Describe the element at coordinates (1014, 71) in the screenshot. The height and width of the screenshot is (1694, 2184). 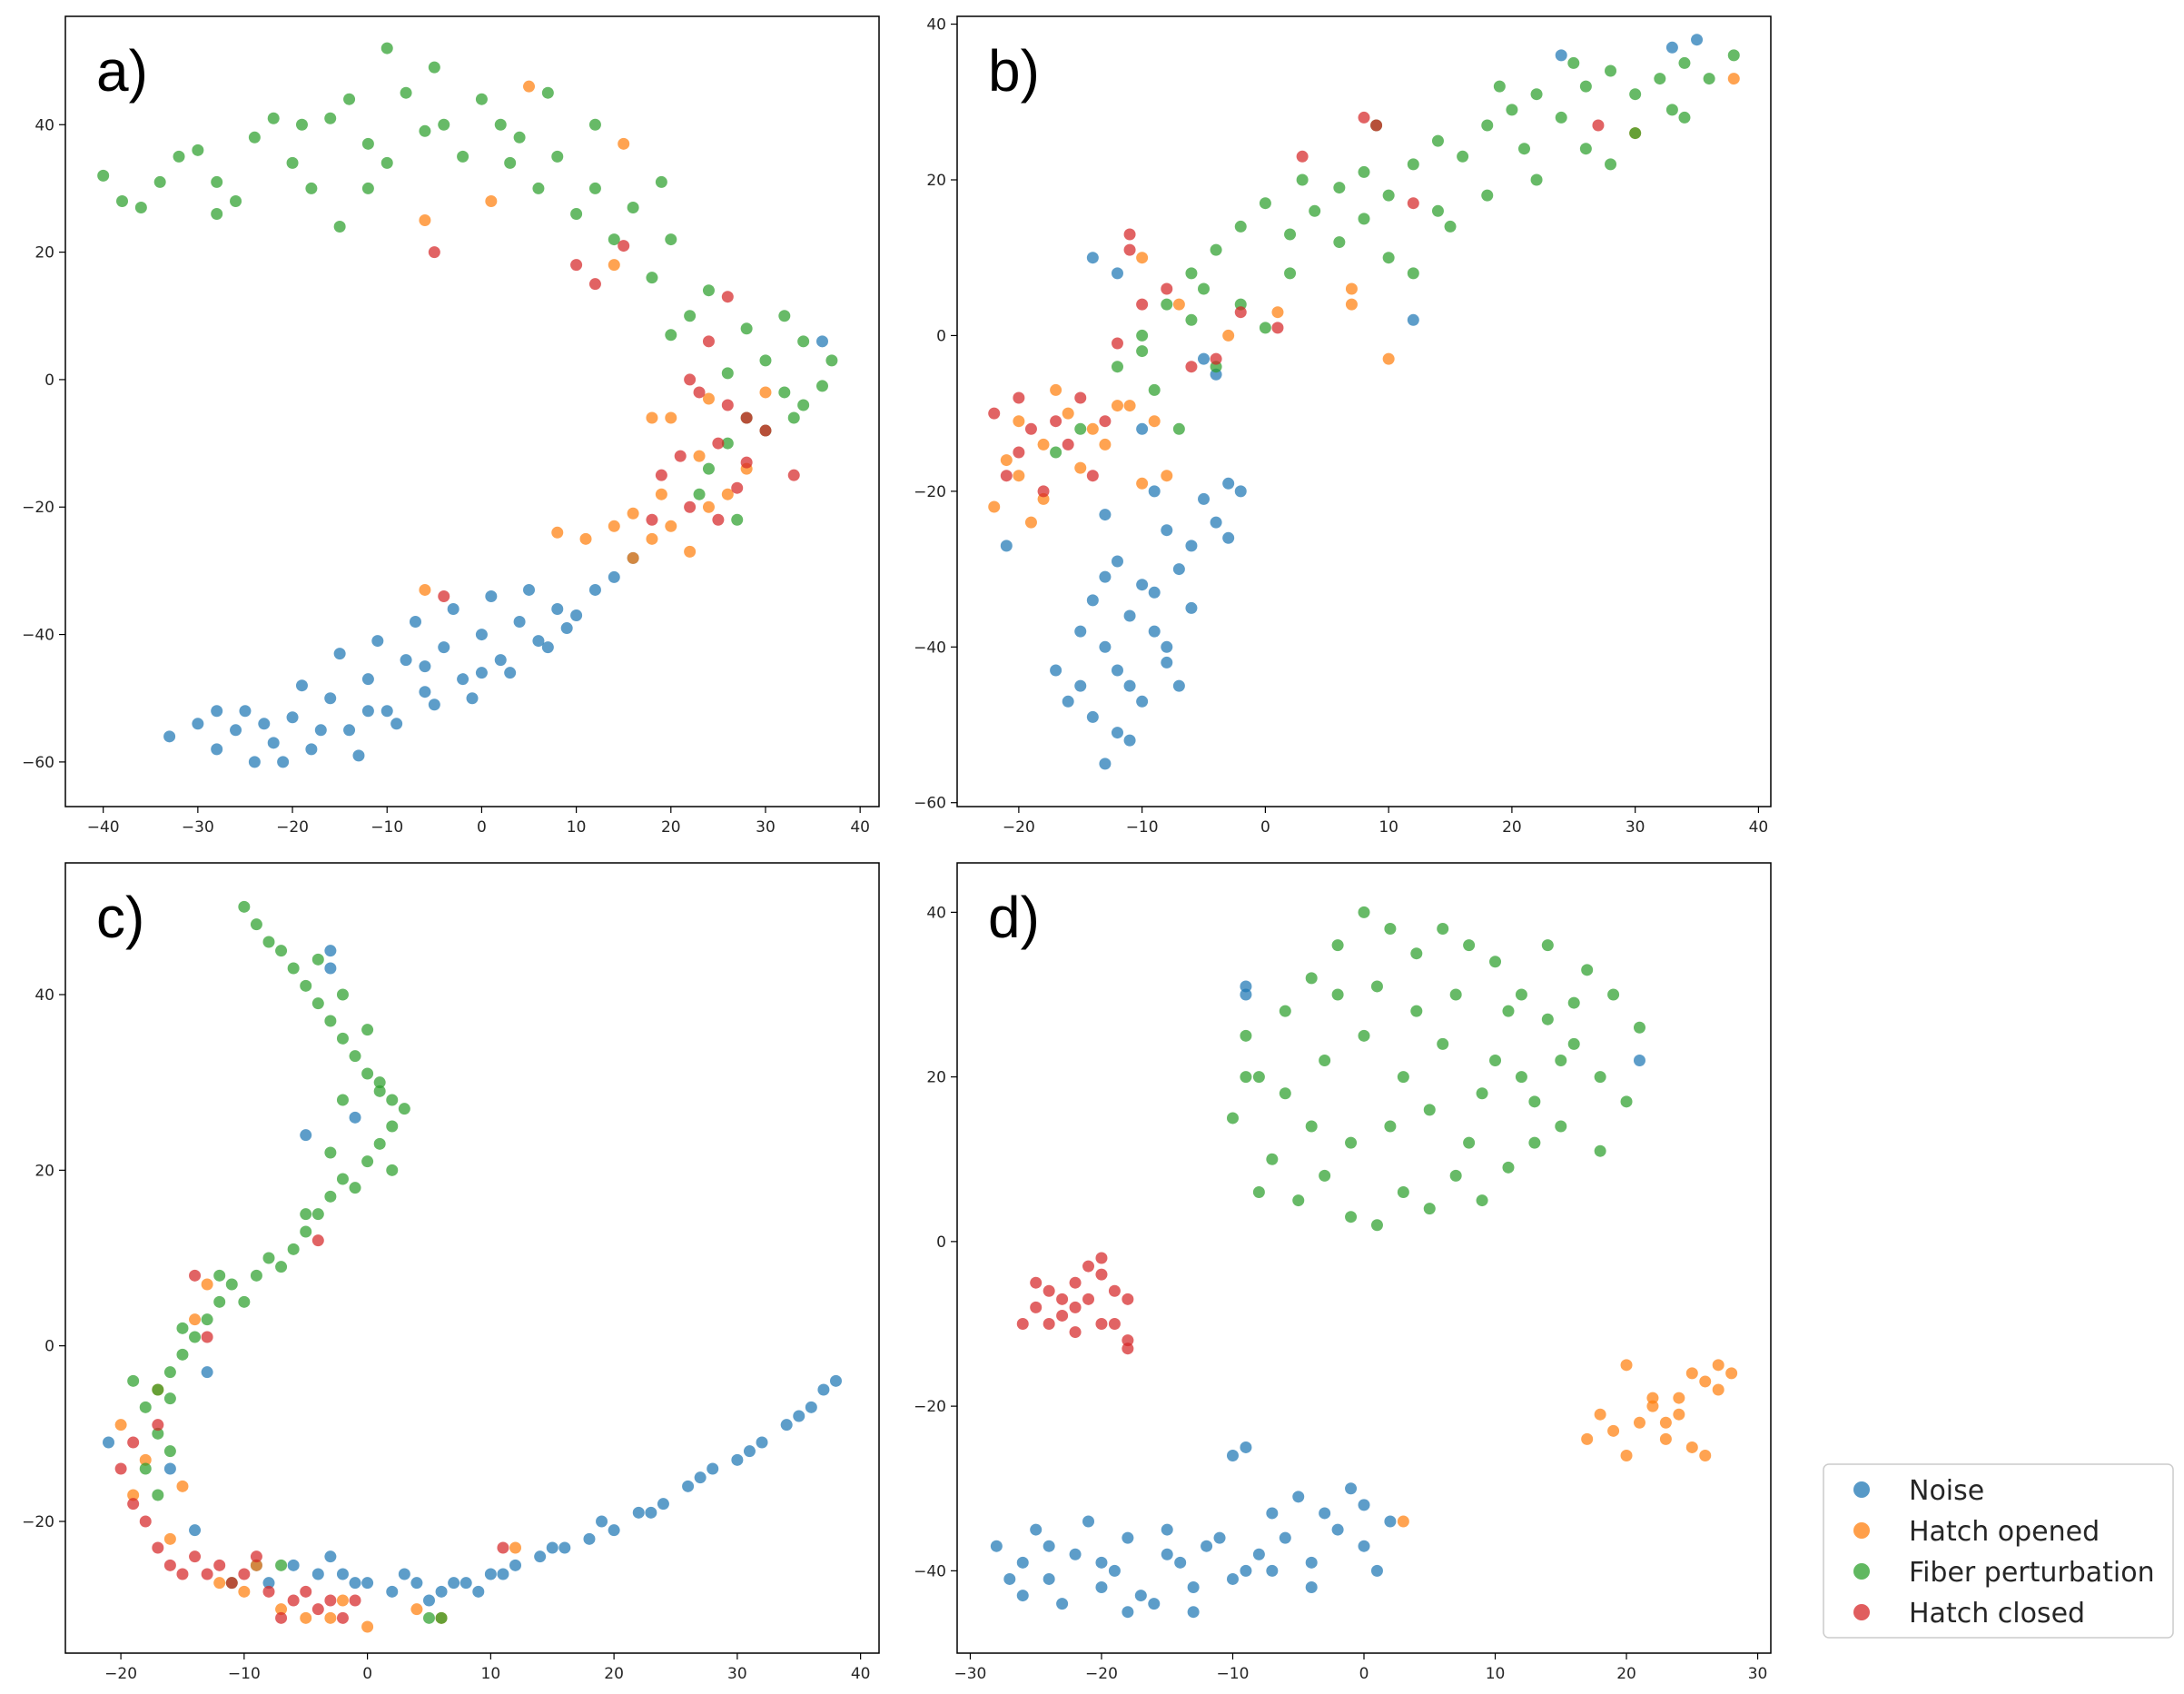
I see `panel-label-b: b)` at that location.